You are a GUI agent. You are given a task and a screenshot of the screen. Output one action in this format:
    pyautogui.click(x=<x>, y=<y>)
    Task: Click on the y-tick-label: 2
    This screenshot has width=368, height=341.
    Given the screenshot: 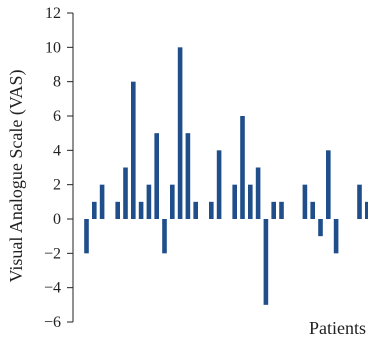 What is the action you would take?
    pyautogui.click(x=57, y=185)
    